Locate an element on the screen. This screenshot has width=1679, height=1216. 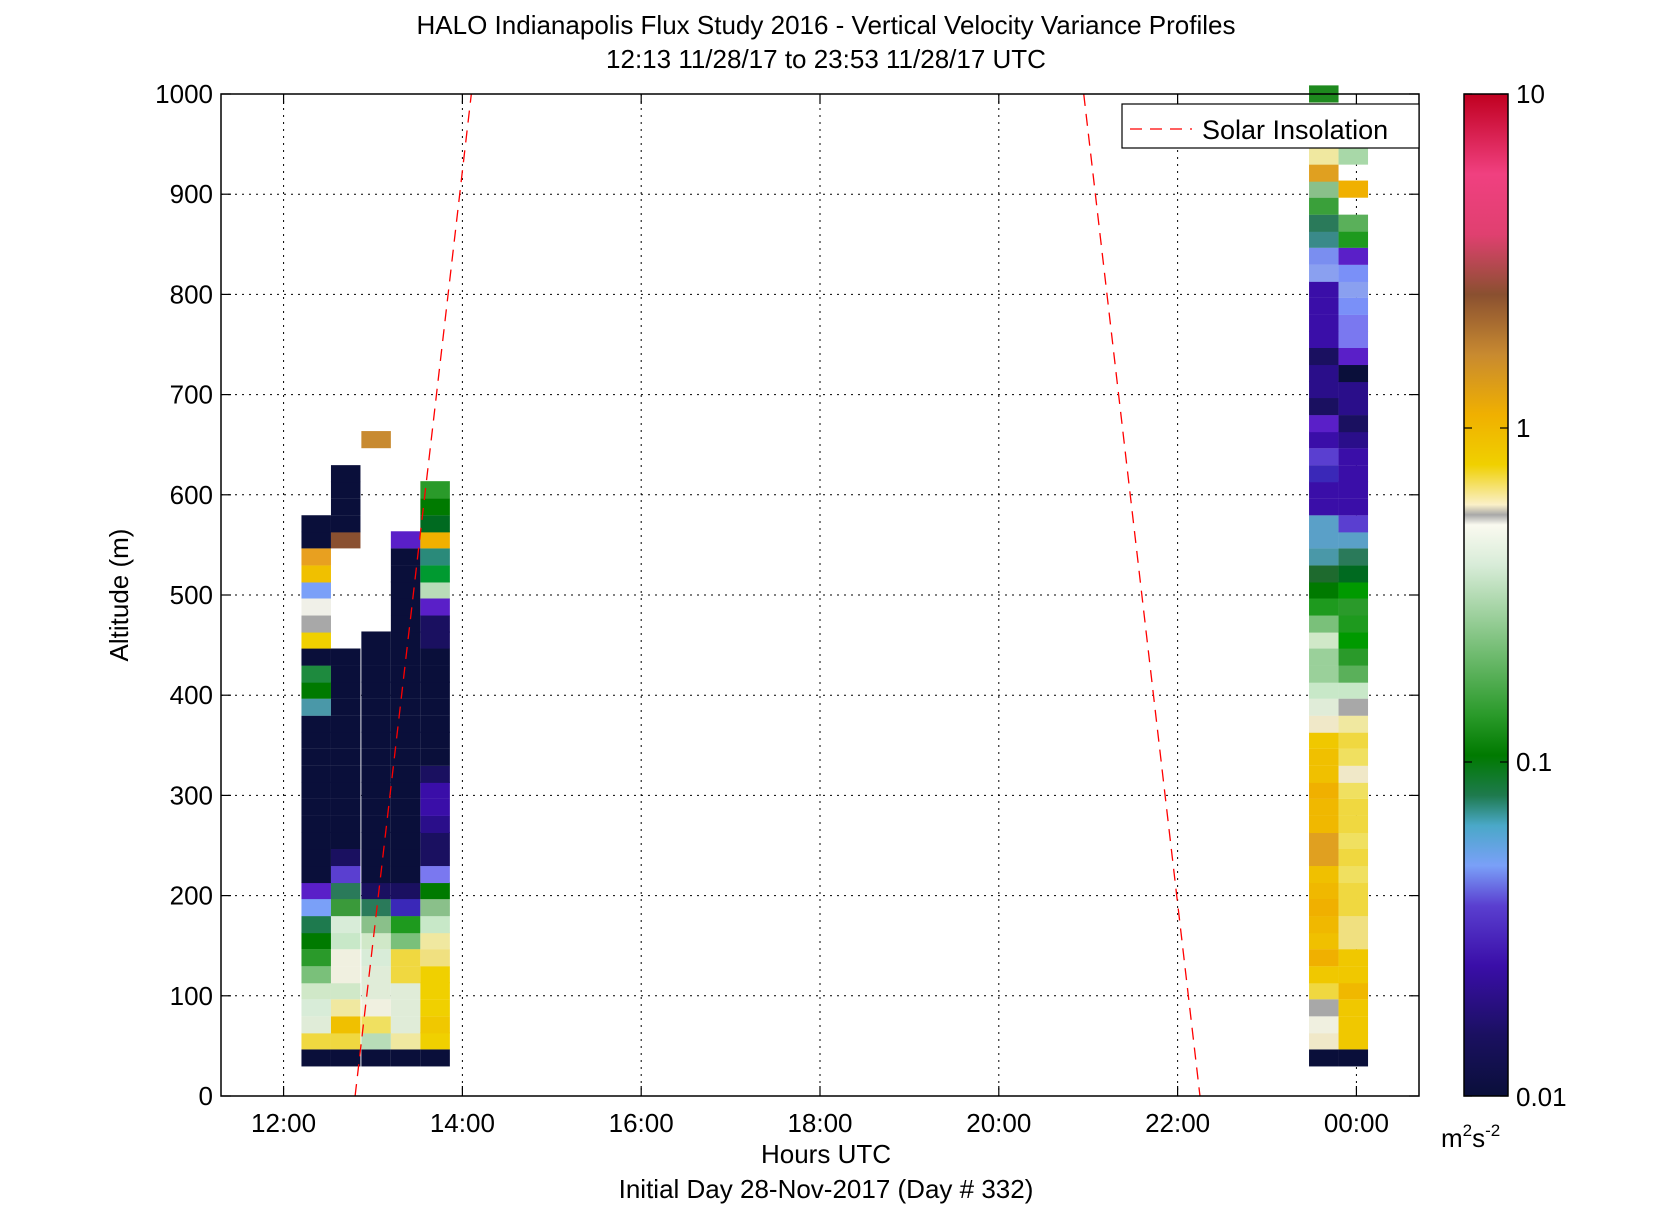
y-axis-label: Altitude (m) is located at coordinates (119, 595).